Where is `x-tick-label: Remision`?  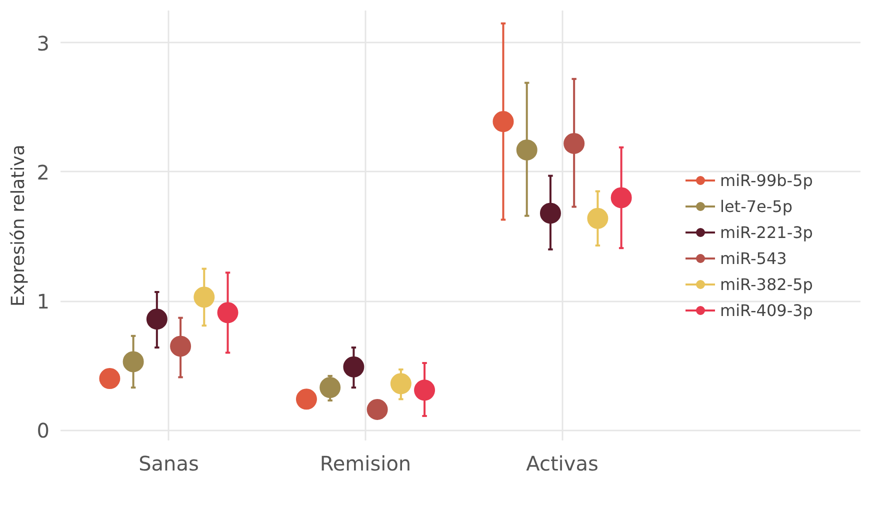 x-tick-label: Remision is located at coordinates (366, 464).